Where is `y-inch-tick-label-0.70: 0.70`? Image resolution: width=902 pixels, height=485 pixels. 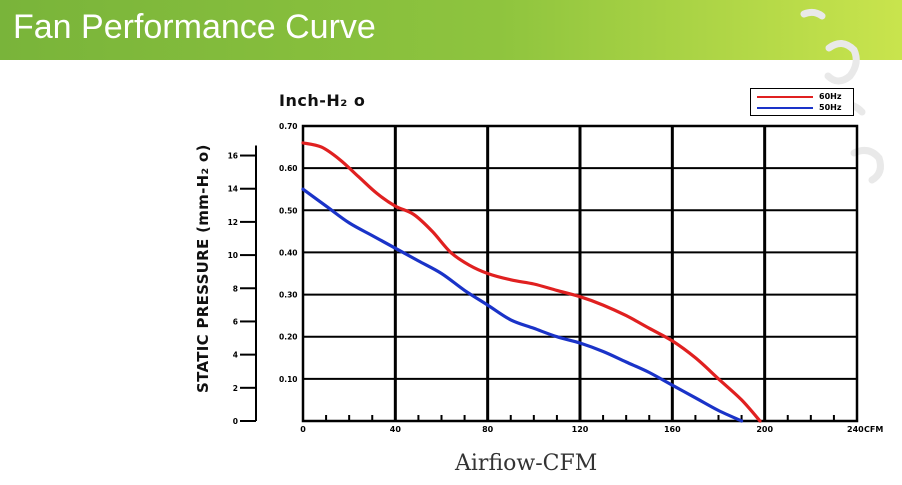 y-inch-tick-label-0.70: 0.70 is located at coordinates (288, 126).